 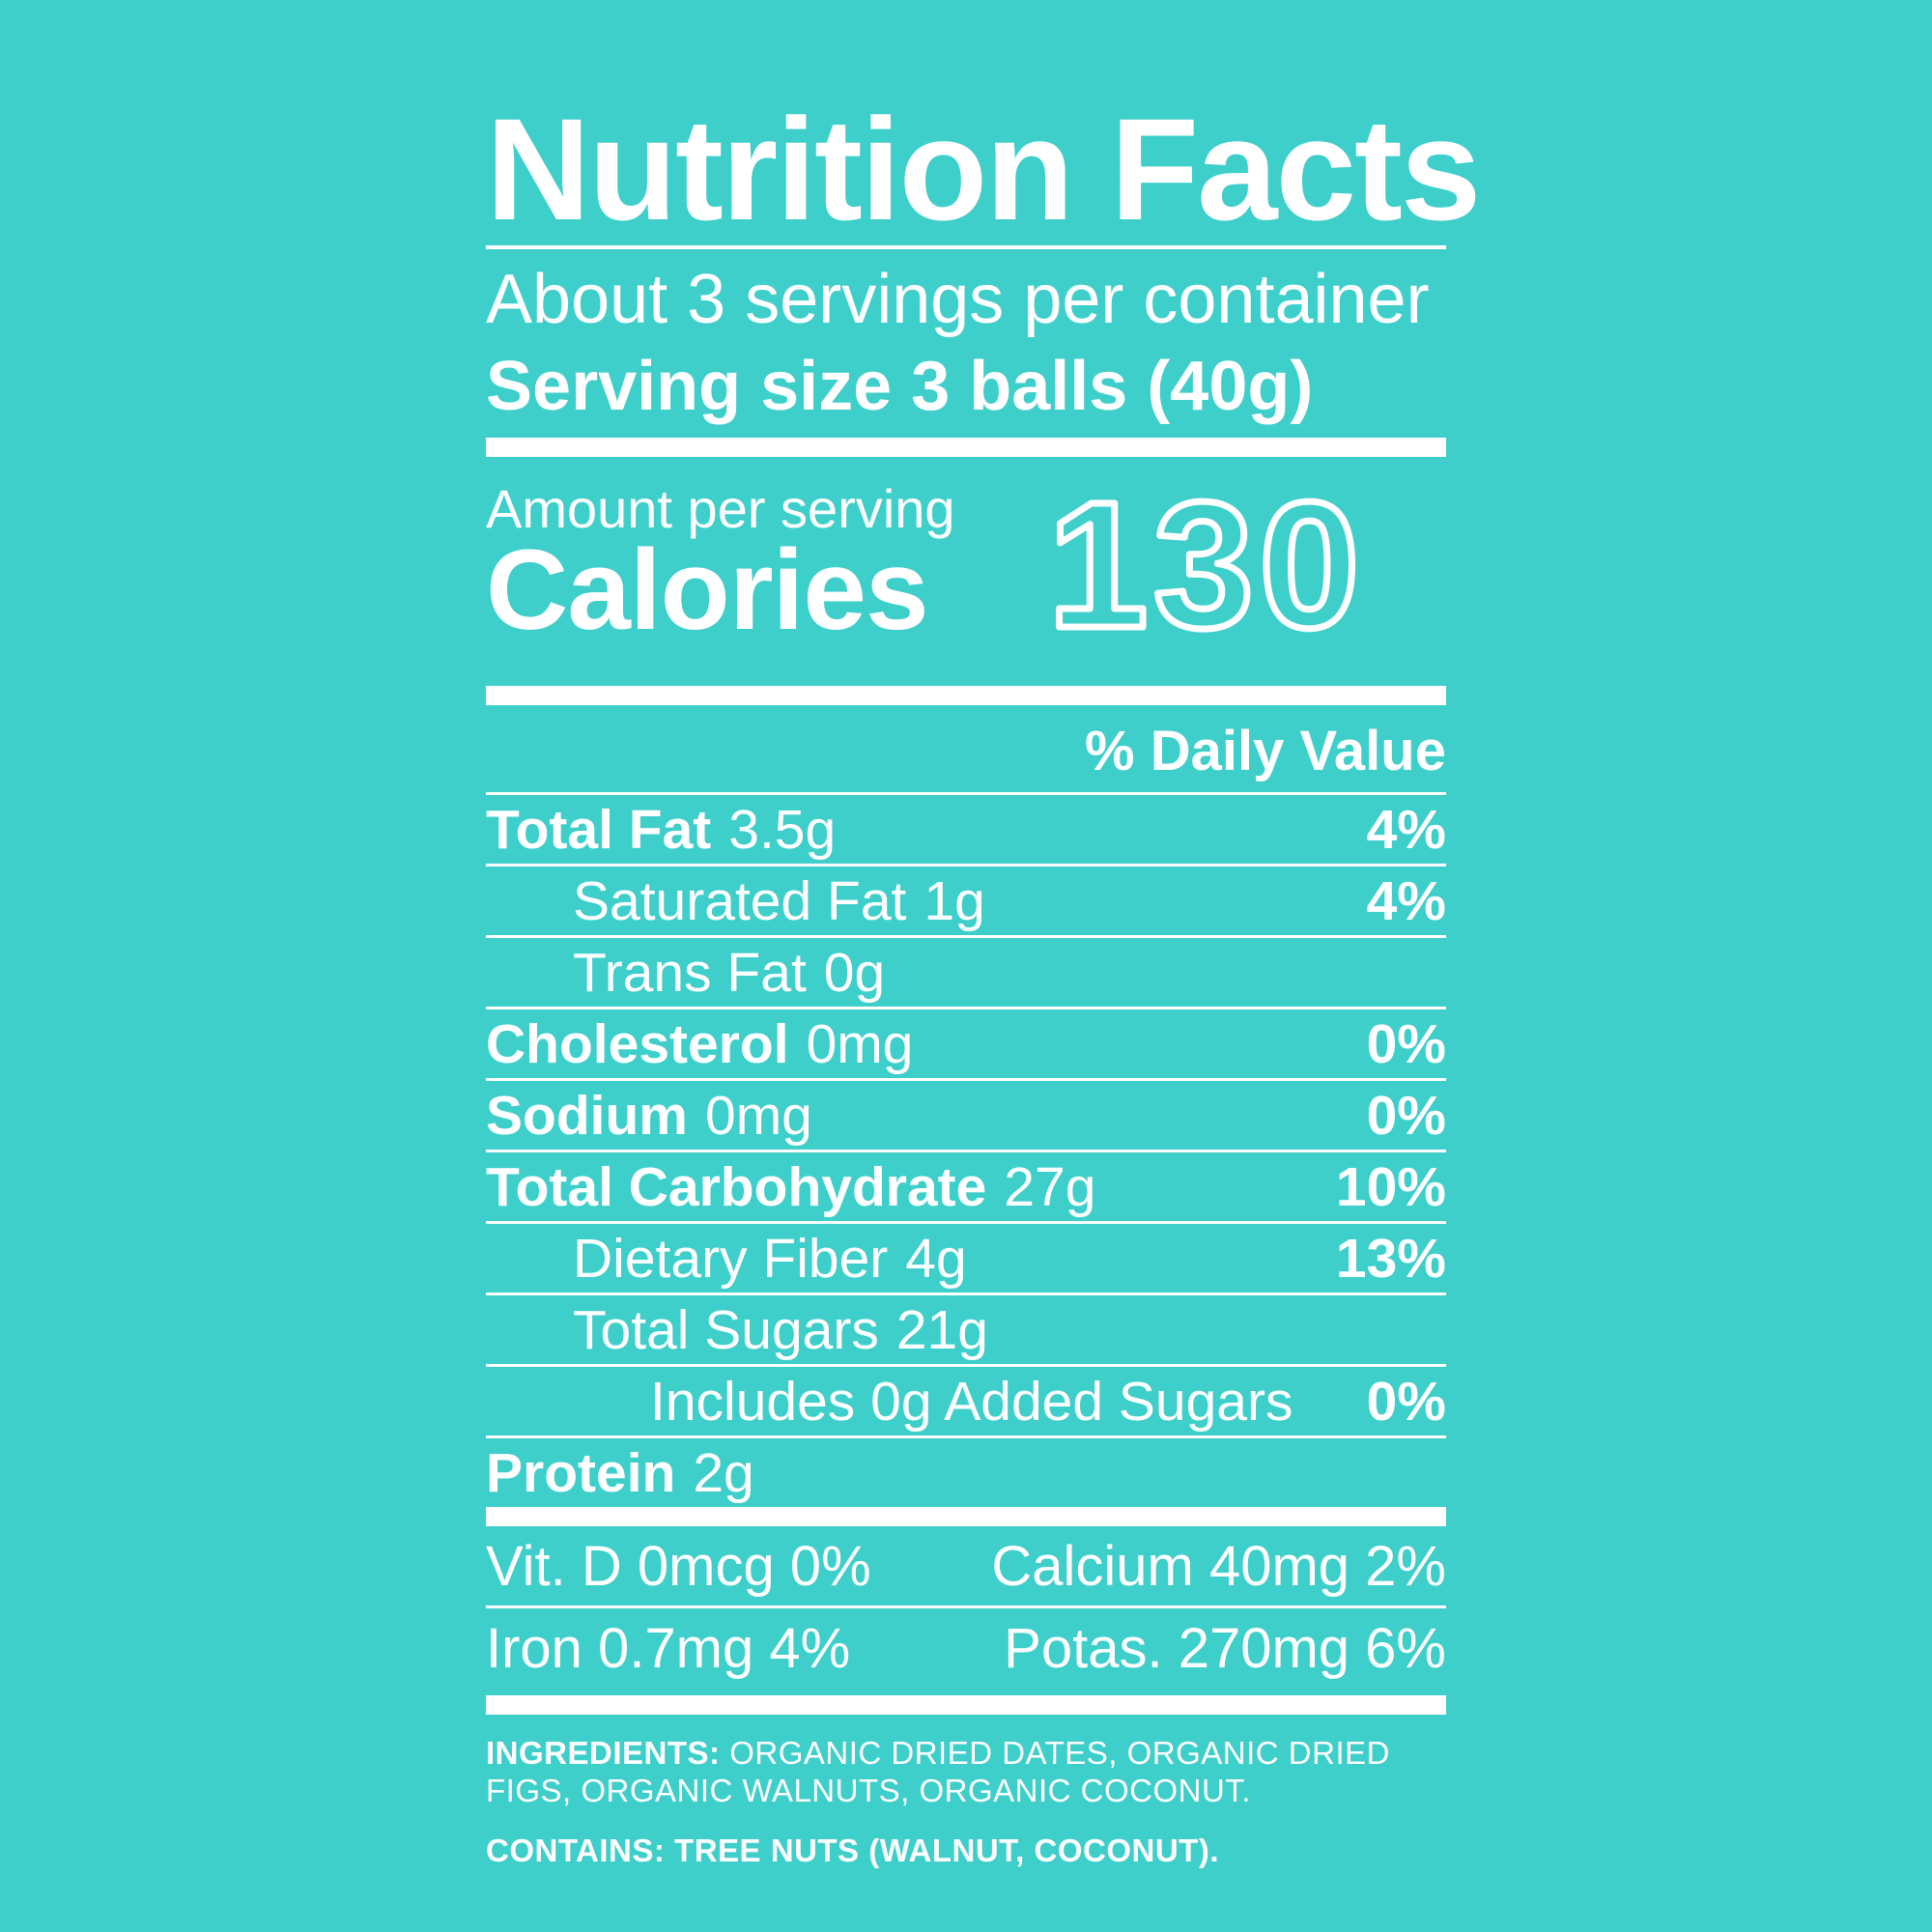 What do you see at coordinates (966, 1705) in the screenshot?
I see `section-bar-micronutrients` at bounding box center [966, 1705].